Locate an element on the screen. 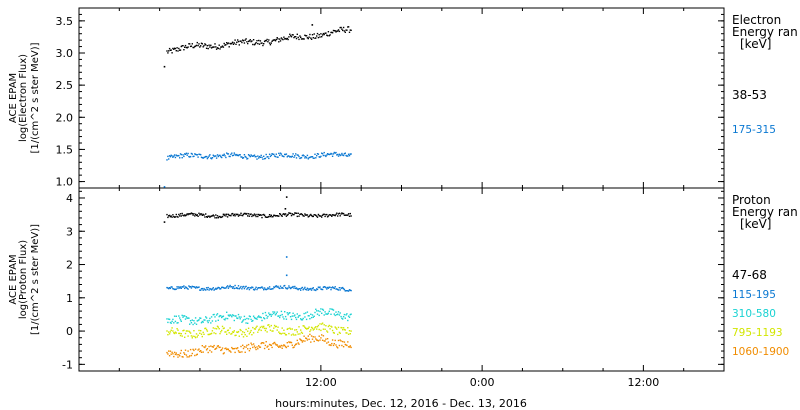 The image size is (800, 410). y-tick-label: 3 is located at coordinates (69, 231).